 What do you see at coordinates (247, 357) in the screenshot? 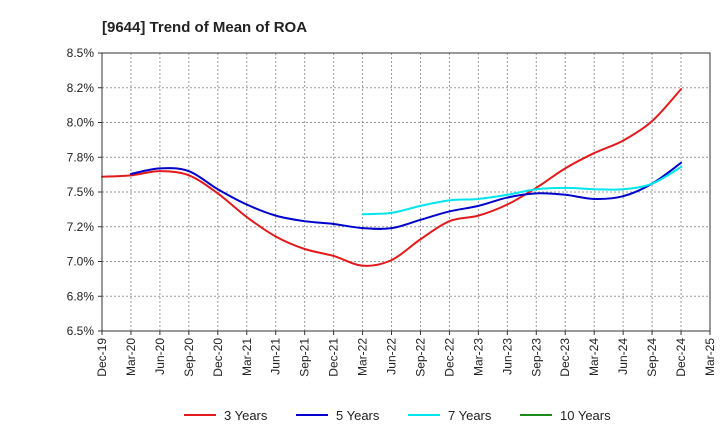
I see `x-tick-label: Mar-21` at bounding box center [247, 357].